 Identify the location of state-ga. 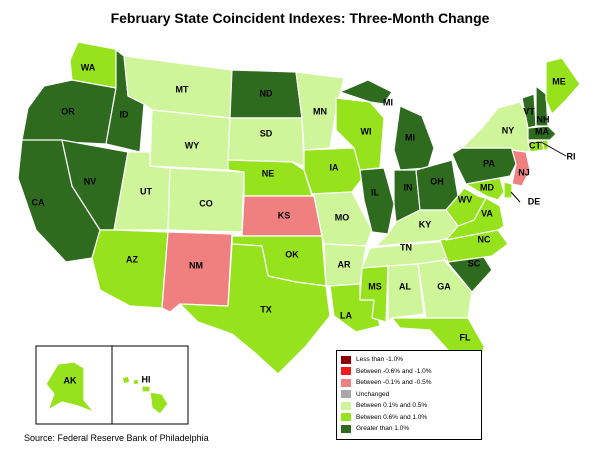
(445, 289).